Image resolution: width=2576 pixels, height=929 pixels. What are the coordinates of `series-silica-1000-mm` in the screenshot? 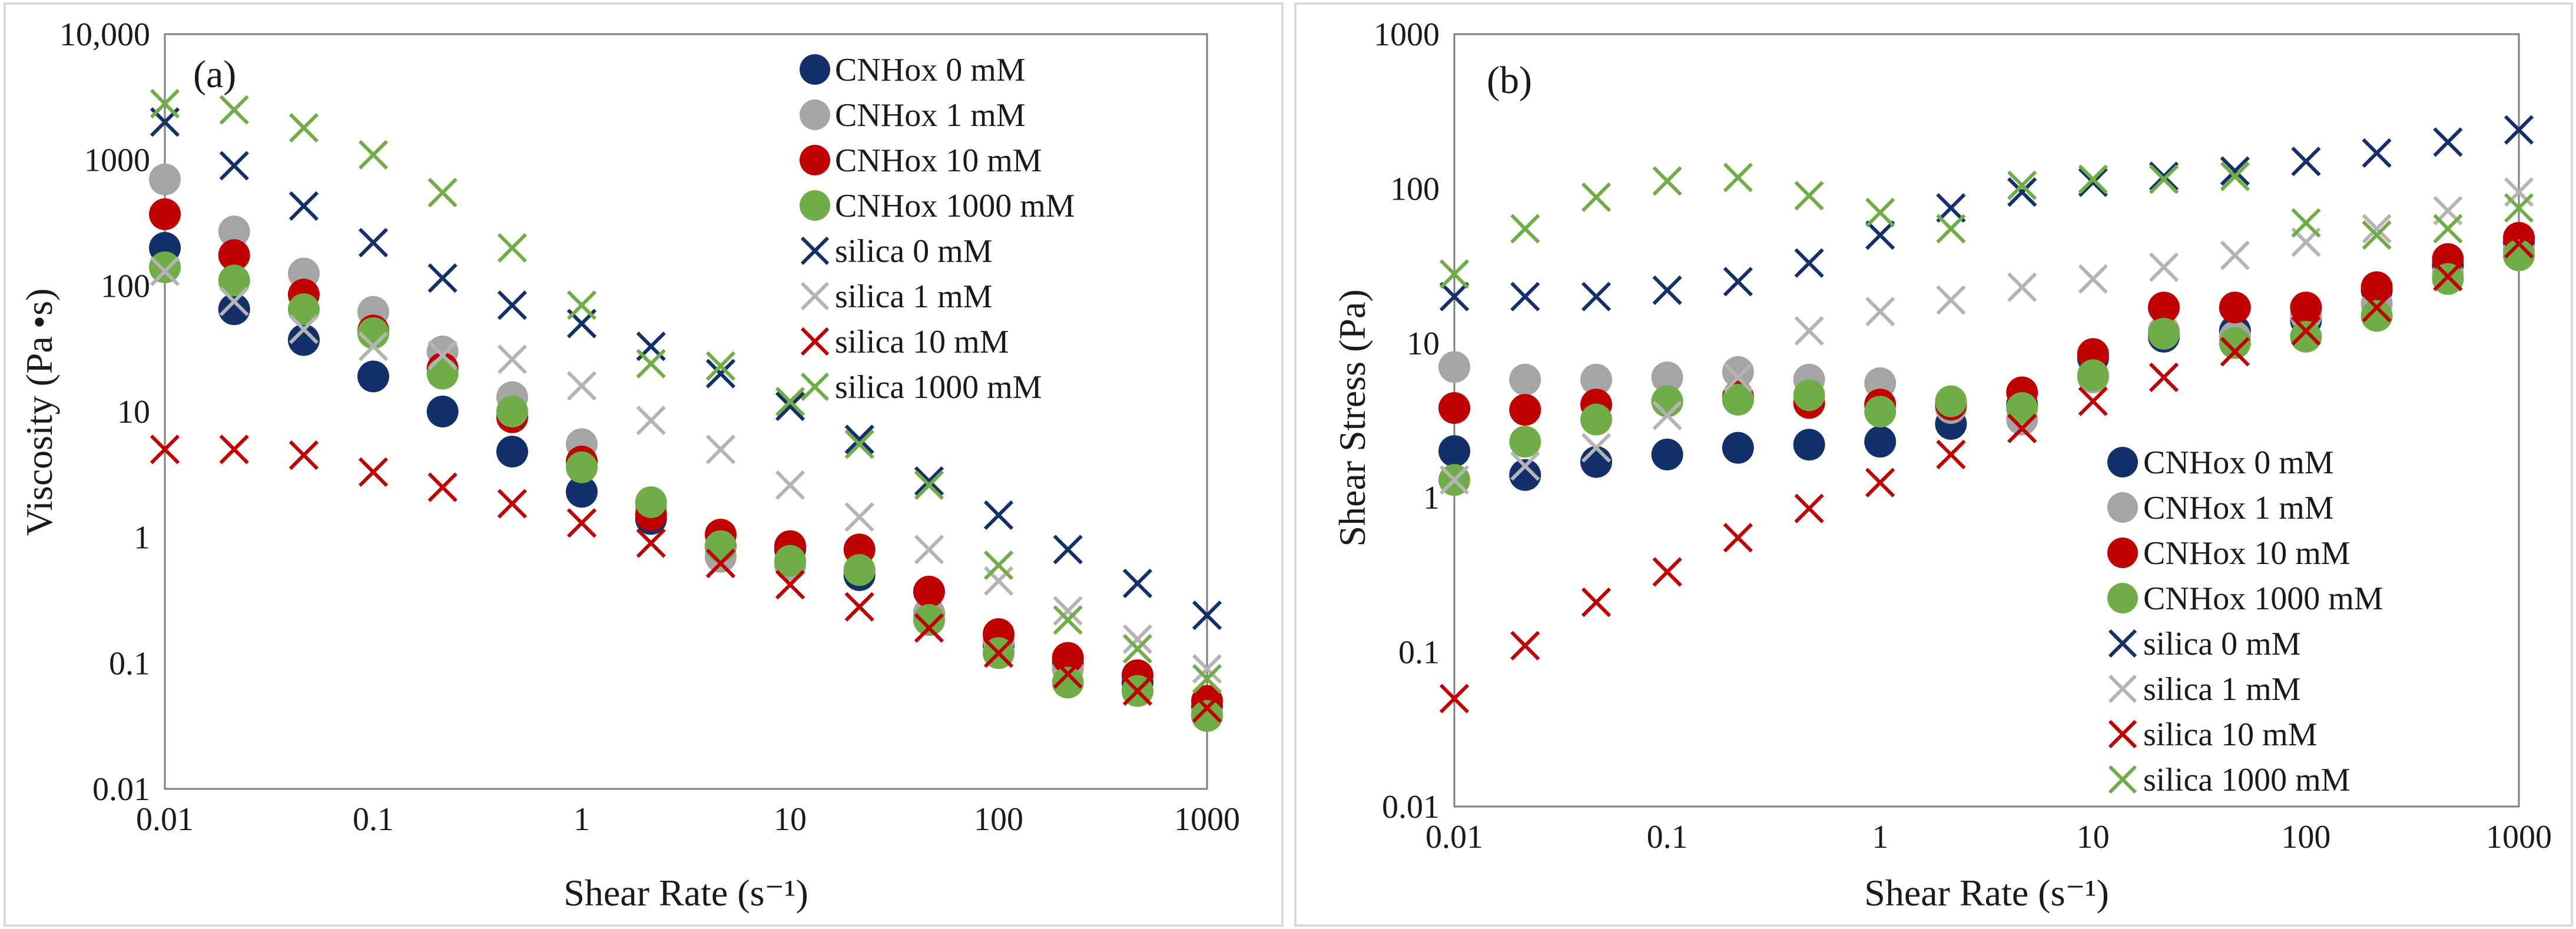 It's located at (1986, 225).